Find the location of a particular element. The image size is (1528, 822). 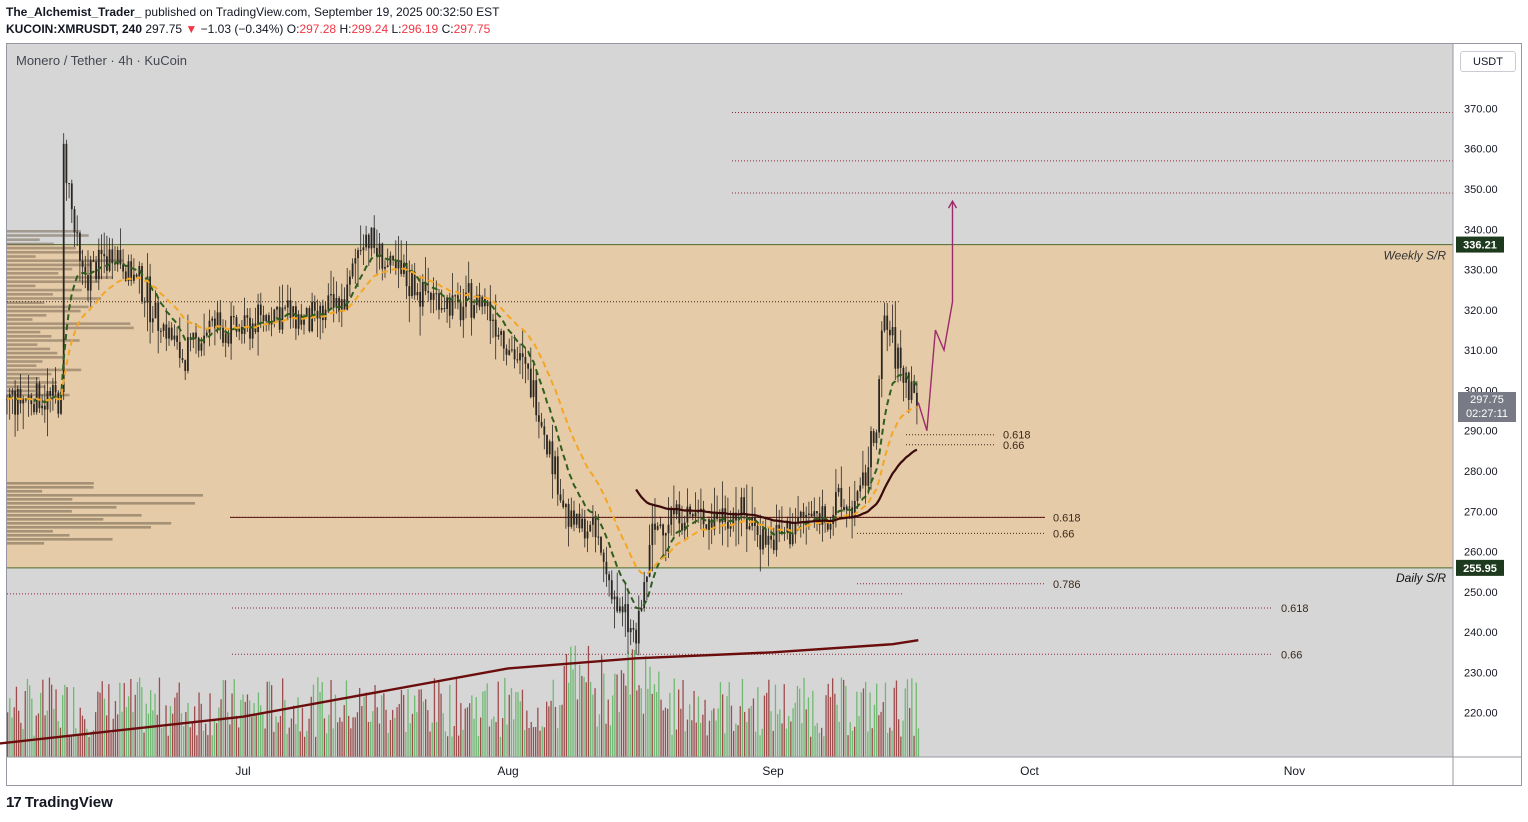

time-tick-label: Oct is located at coordinates (1029, 771).